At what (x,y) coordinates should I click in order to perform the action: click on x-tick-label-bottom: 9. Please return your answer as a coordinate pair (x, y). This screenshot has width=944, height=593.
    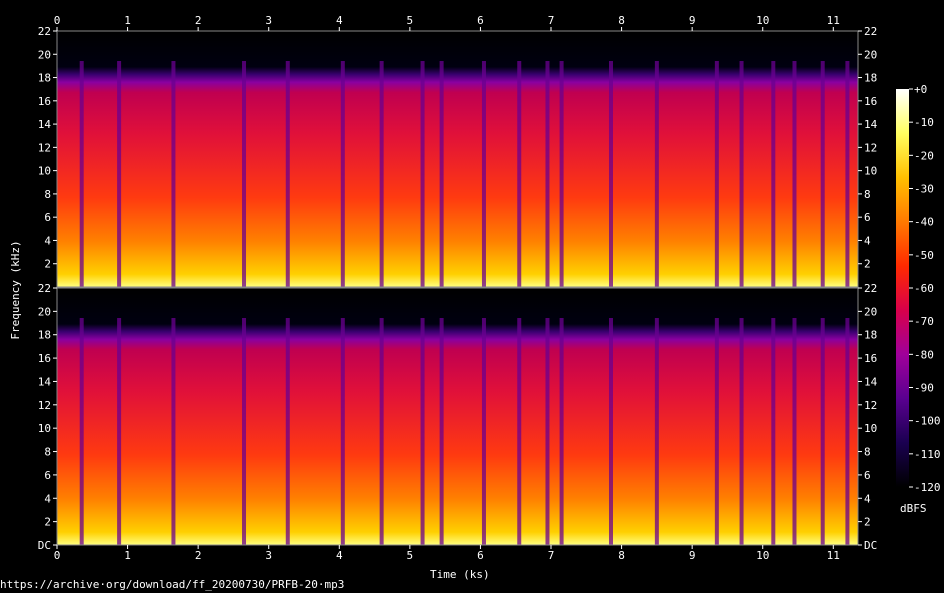
    Looking at the image, I should click on (692, 555).